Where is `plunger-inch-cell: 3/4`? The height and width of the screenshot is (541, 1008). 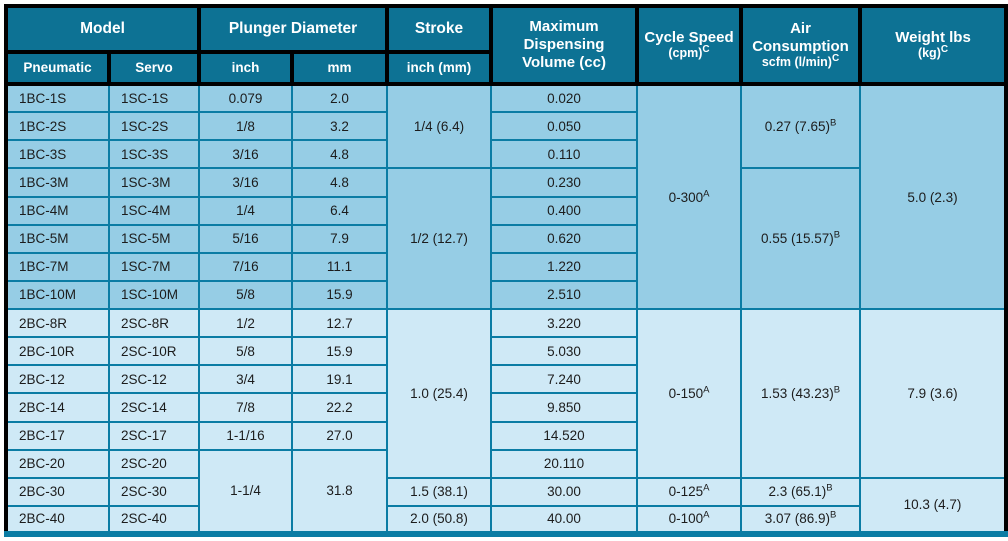 plunger-inch-cell: 3/4 is located at coordinates (245, 379).